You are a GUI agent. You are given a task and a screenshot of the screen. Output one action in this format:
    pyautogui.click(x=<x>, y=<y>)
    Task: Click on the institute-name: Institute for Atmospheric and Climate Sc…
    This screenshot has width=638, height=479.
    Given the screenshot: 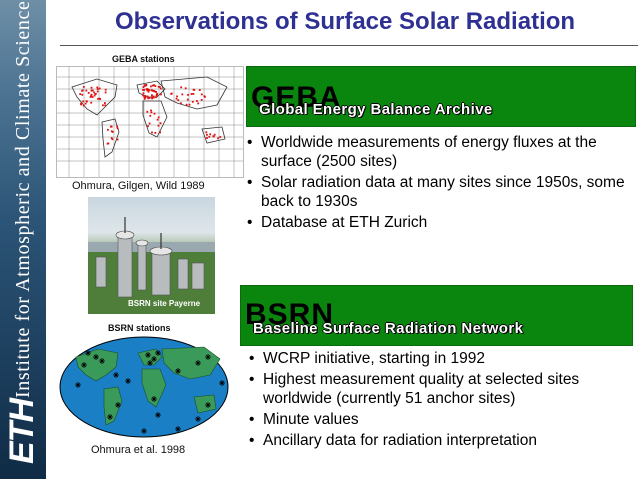 What is the action you would take?
    pyautogui.click(x=23, y=199)
    